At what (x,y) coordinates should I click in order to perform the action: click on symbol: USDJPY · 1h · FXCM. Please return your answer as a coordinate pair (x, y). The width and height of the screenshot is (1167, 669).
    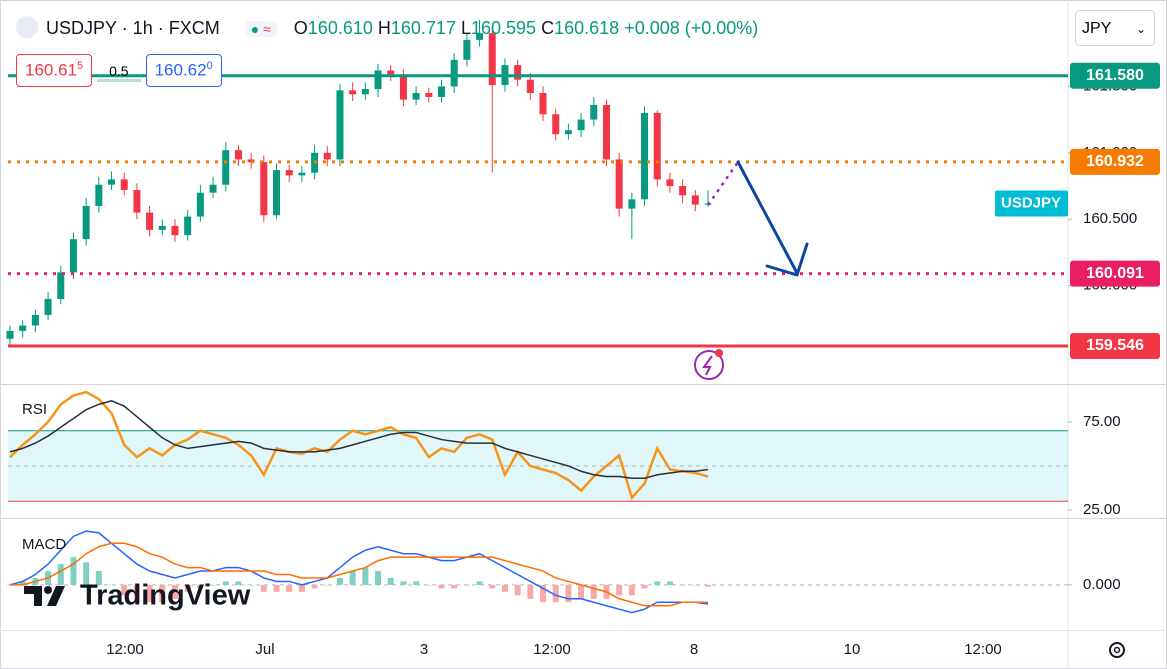
    Looking at the image, I should click on (133, 28).